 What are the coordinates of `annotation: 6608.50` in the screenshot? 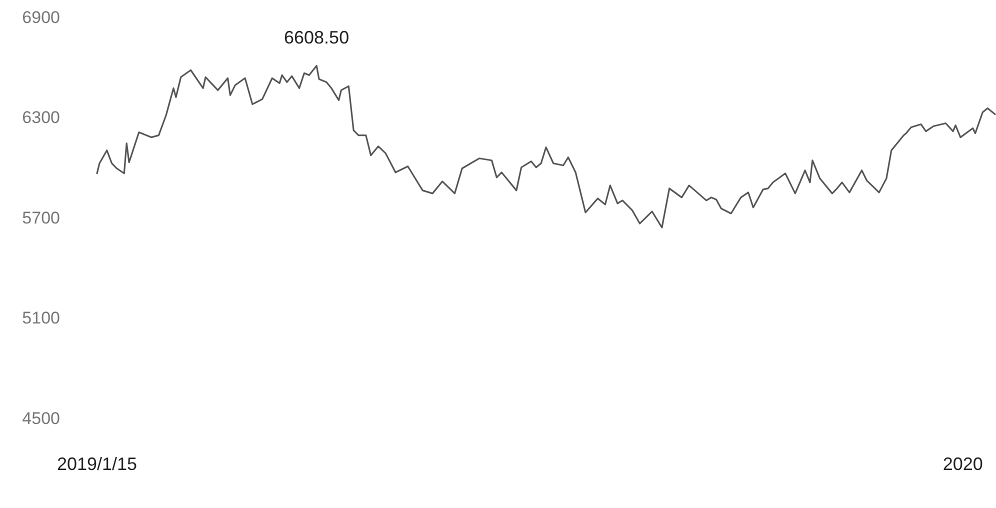 It's located at (317, 38).